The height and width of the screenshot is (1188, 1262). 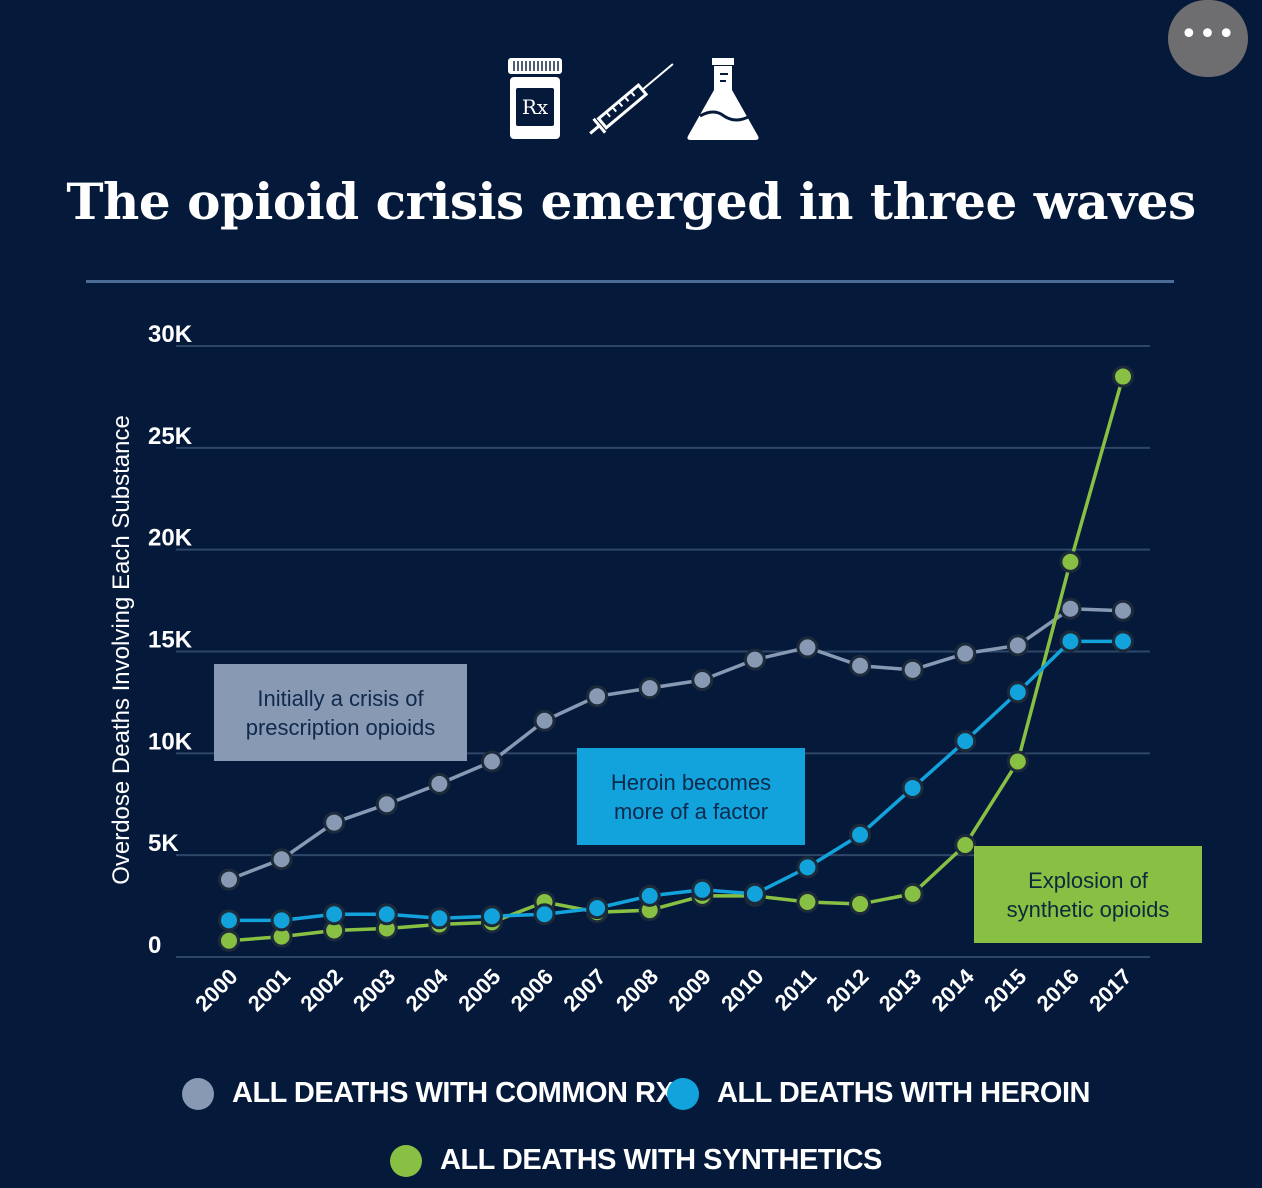 What do you see at coordinates (952, 989) in the screenshot?
I see `x-tick-label: 2014` at bounding box center [952, 989].